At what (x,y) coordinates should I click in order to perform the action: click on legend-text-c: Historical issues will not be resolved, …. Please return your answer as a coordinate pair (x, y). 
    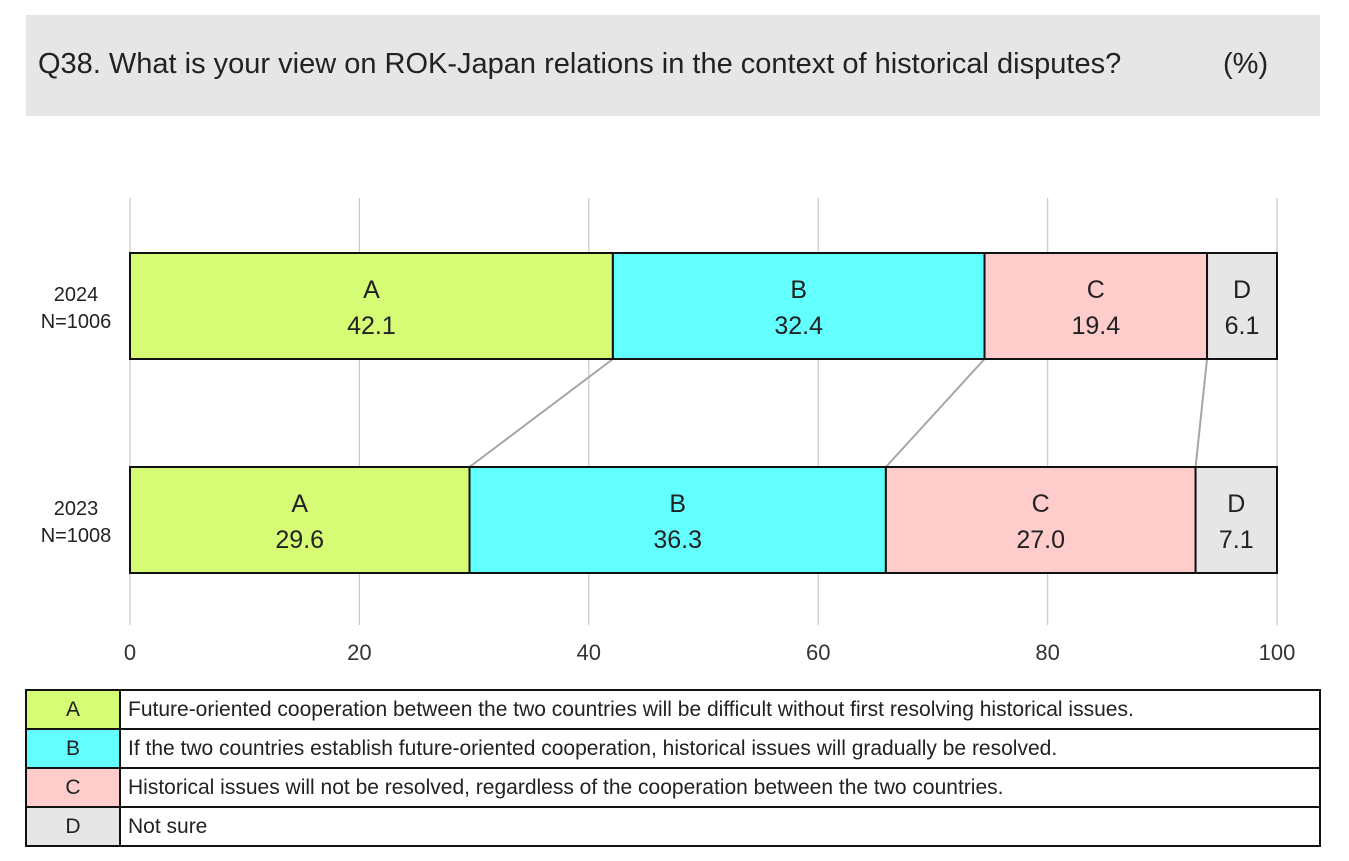
    Looking at the image, I should click on (720, 787).